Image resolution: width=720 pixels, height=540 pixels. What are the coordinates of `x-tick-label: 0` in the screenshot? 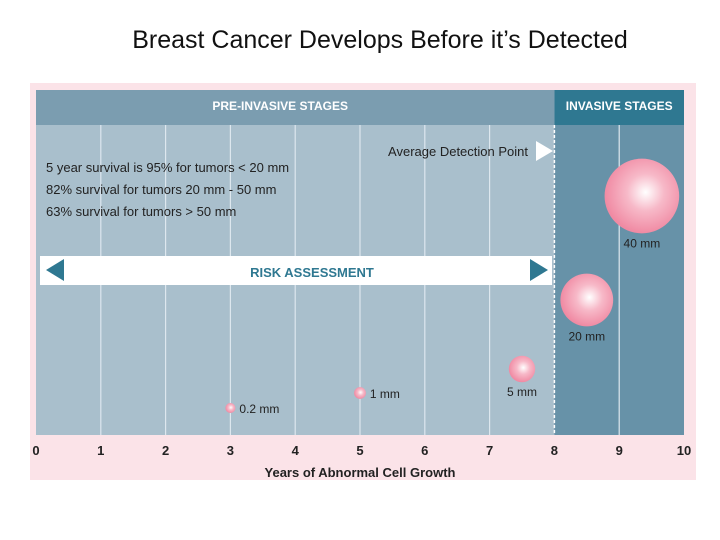 It's located at (35, 450).